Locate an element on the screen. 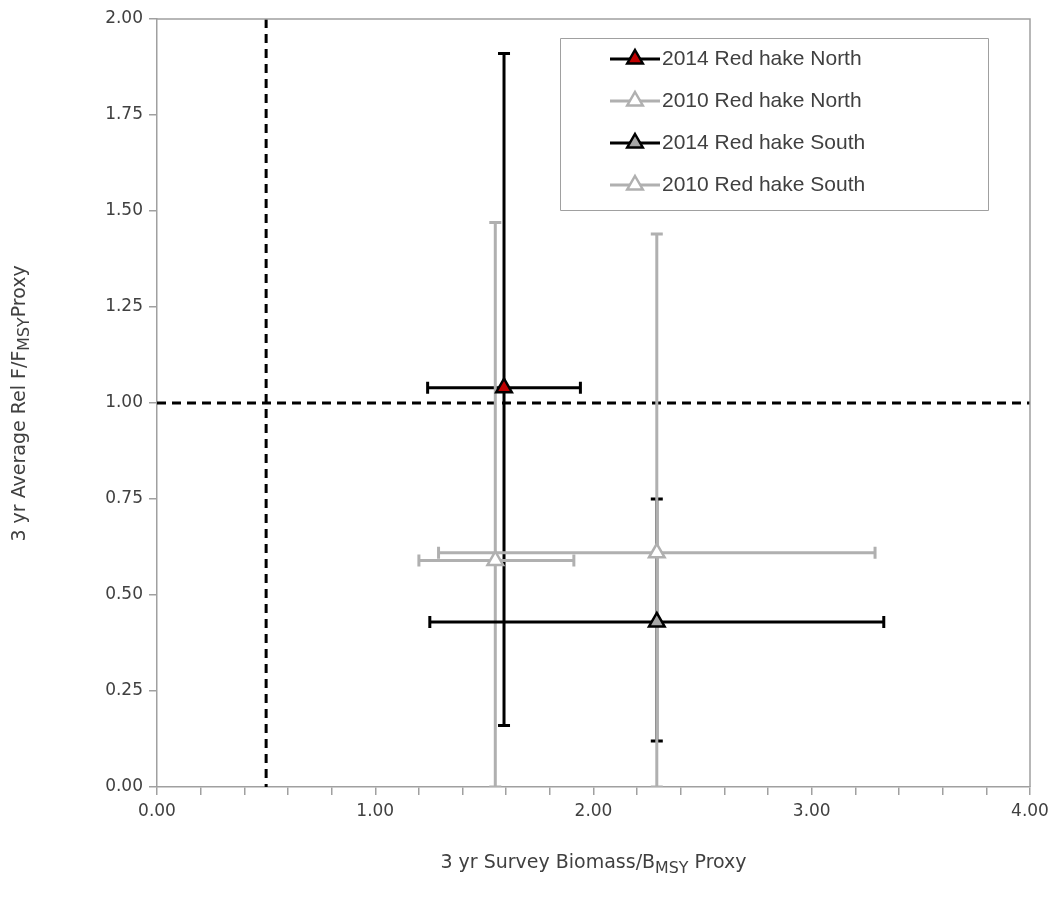 This screenshot has height=911, width=1056. legend-label: 2010 Red hake North is located at coordinates (762, 99).